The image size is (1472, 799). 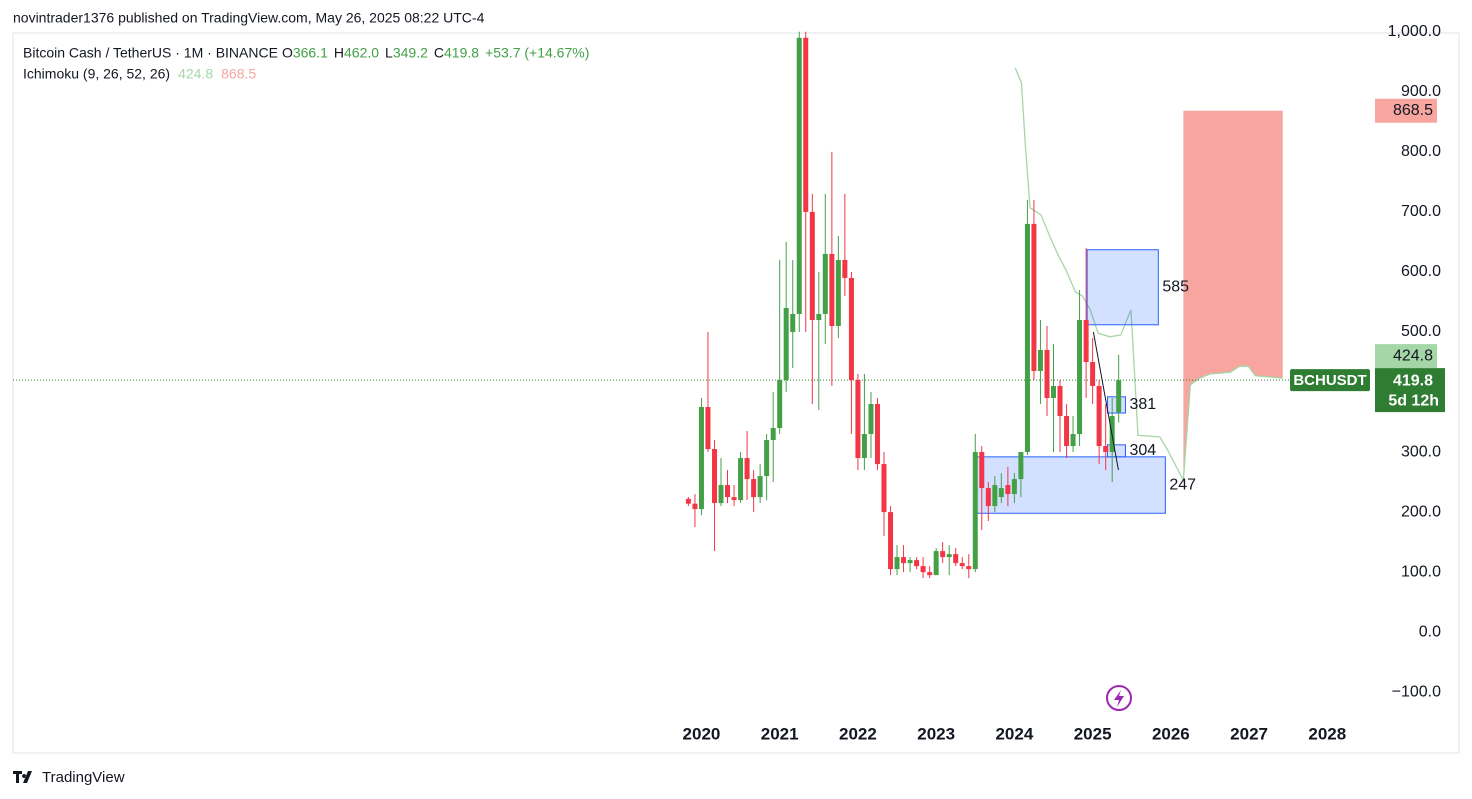 I want to click on ichimoku-line, so click(x=1148, y=275).